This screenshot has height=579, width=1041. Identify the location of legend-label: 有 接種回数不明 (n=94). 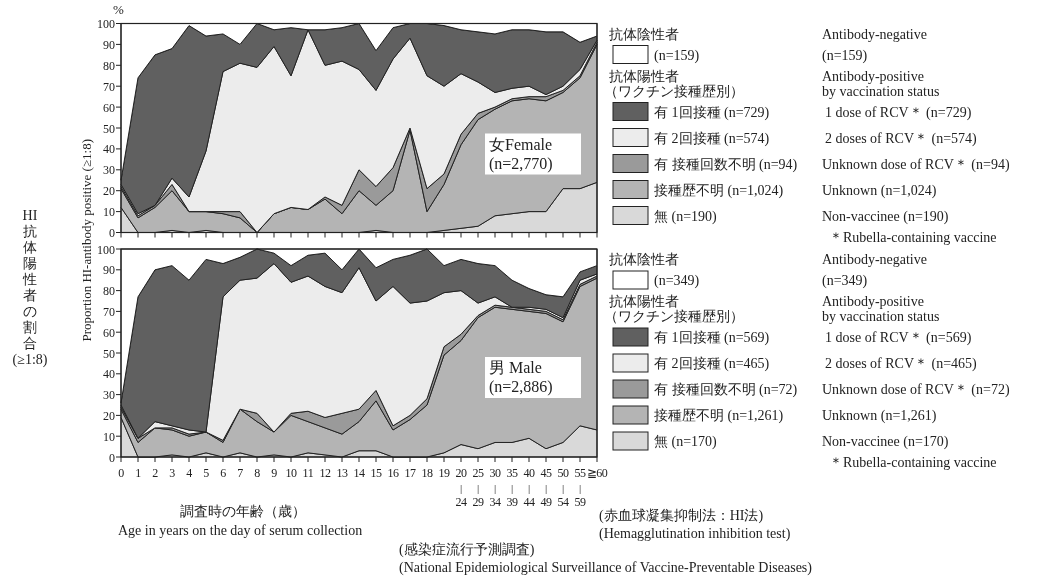
(726, 164).